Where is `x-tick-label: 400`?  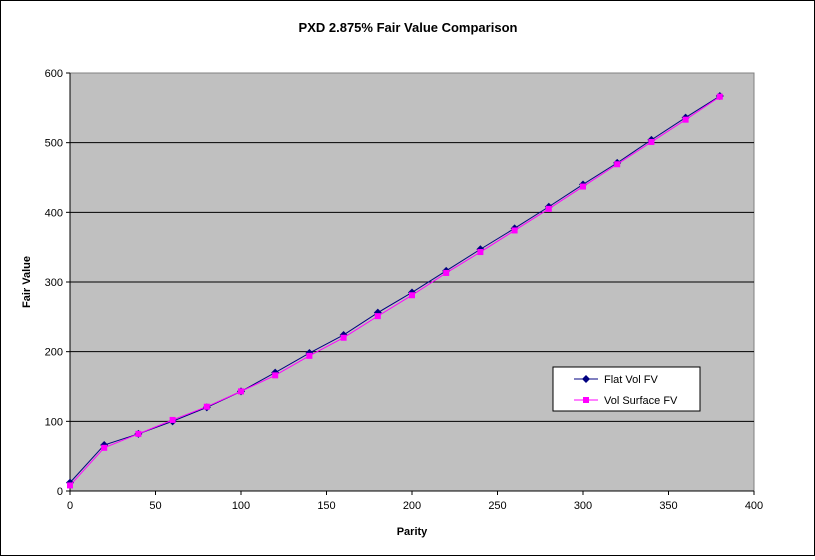
x-tick-label: 400 is located at coordinates (754, 506).